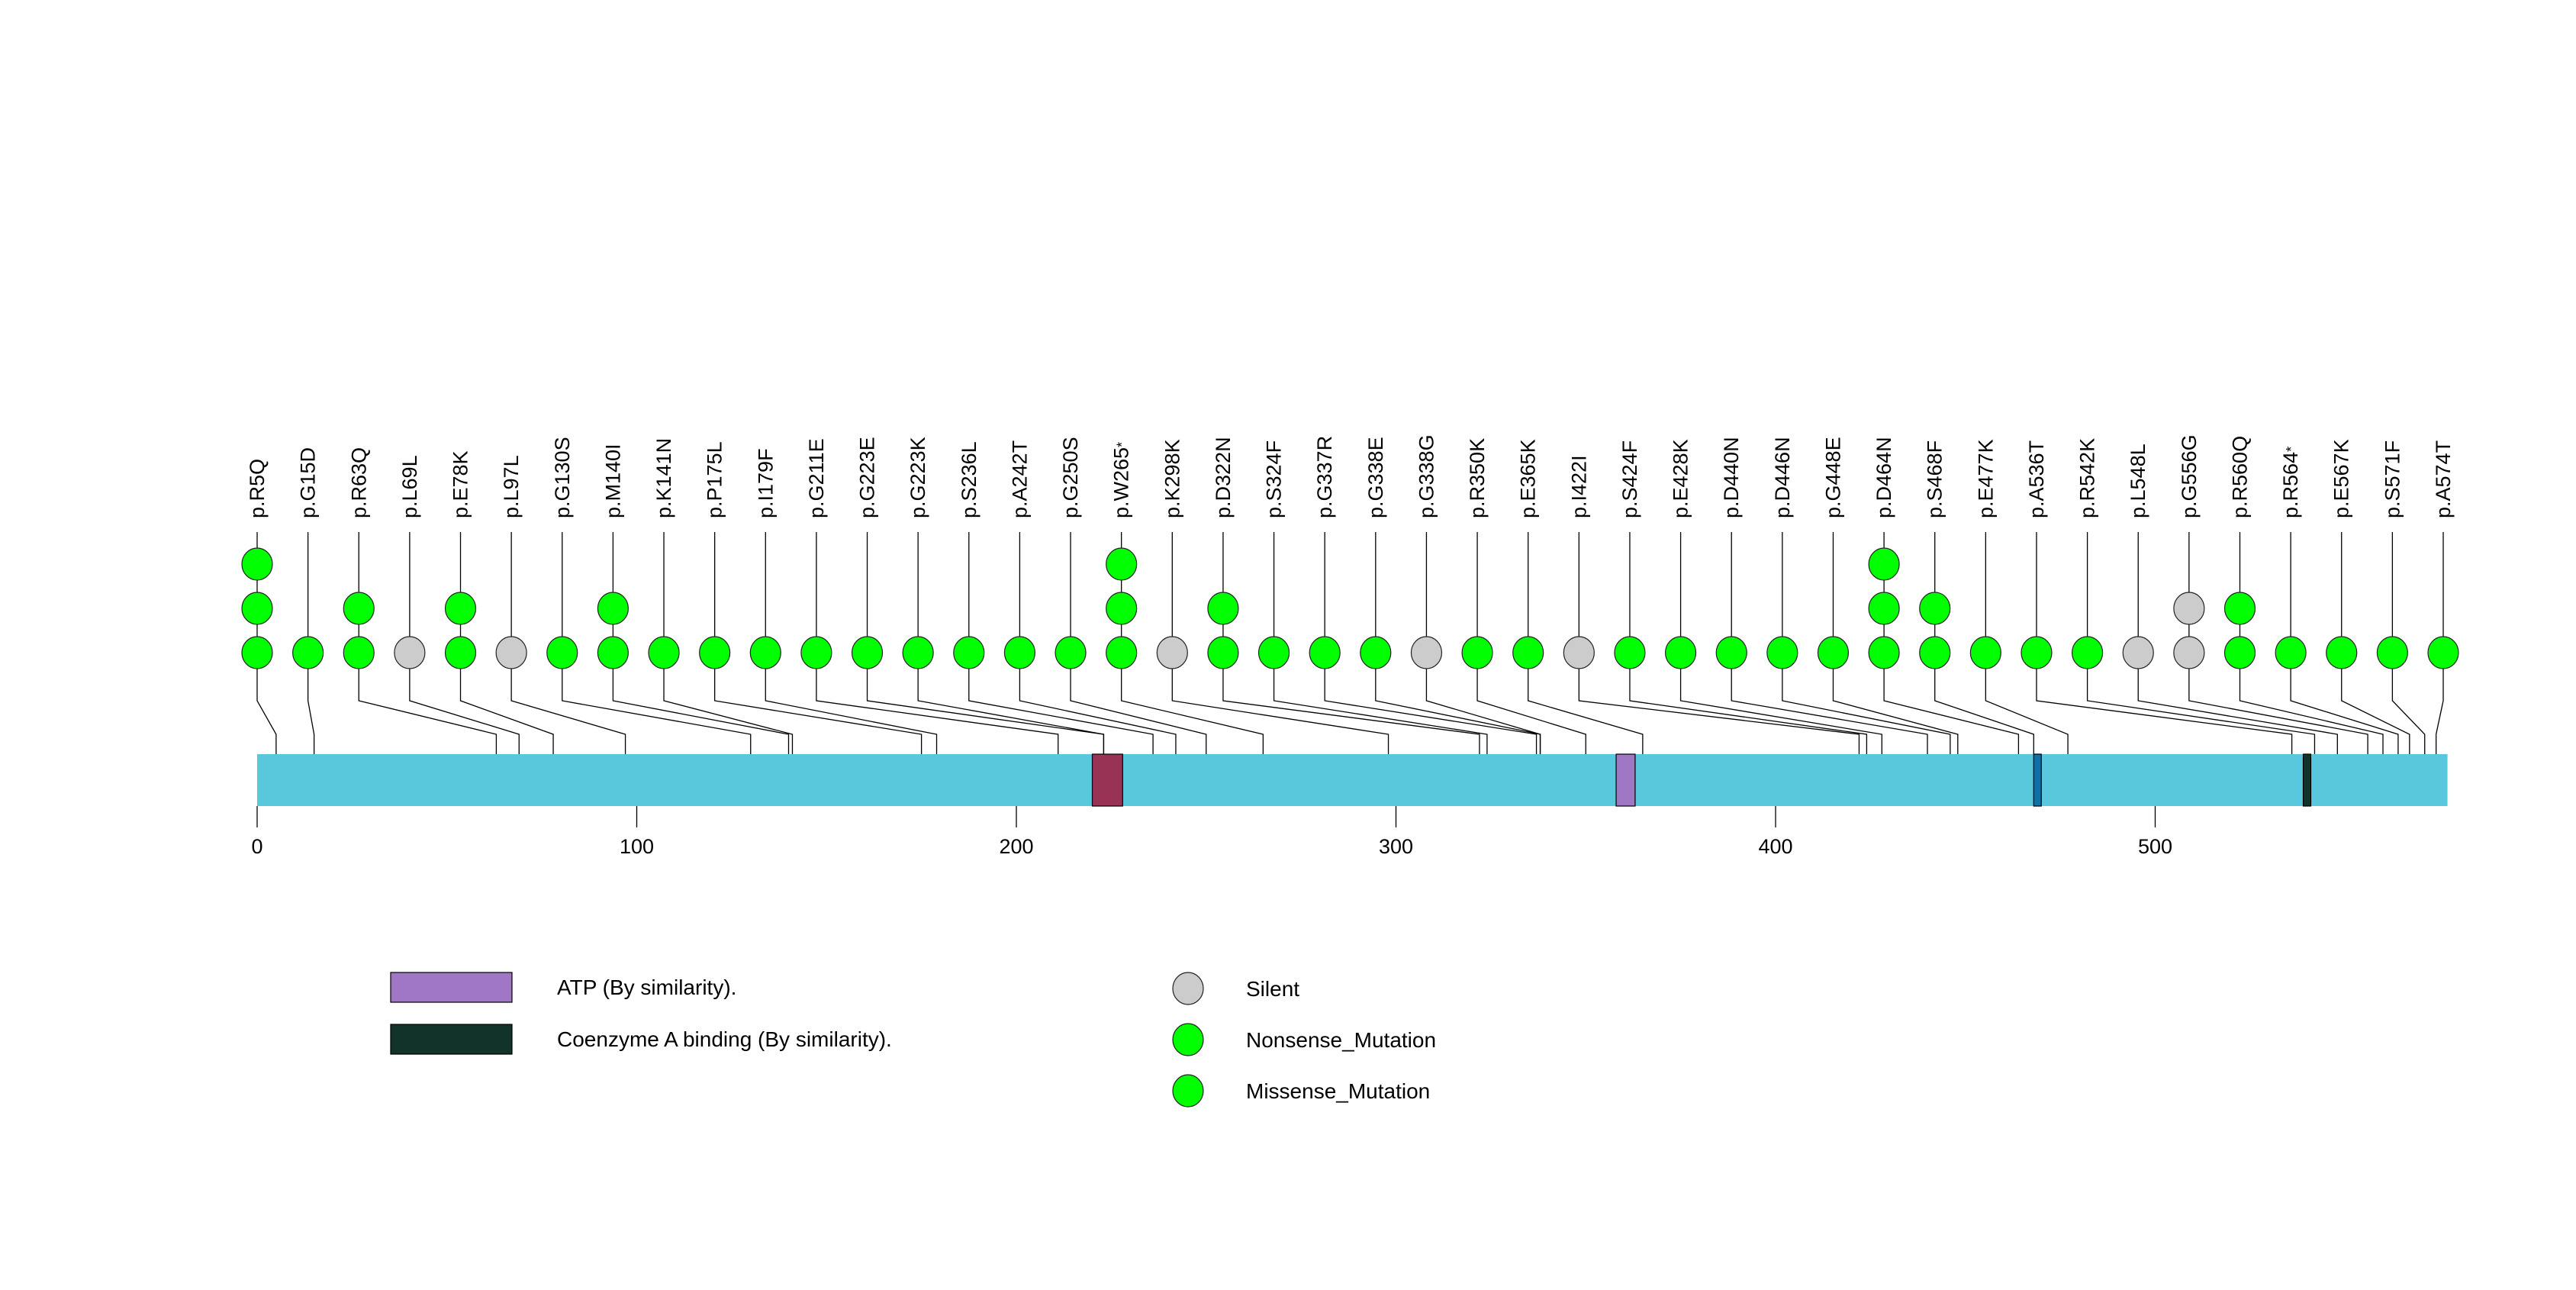 This screenshot has height=1290, width=2576. Describe the element at coordinates (409, 487) in the screenshot. I see `mutation-label: p.L69L` at that location.